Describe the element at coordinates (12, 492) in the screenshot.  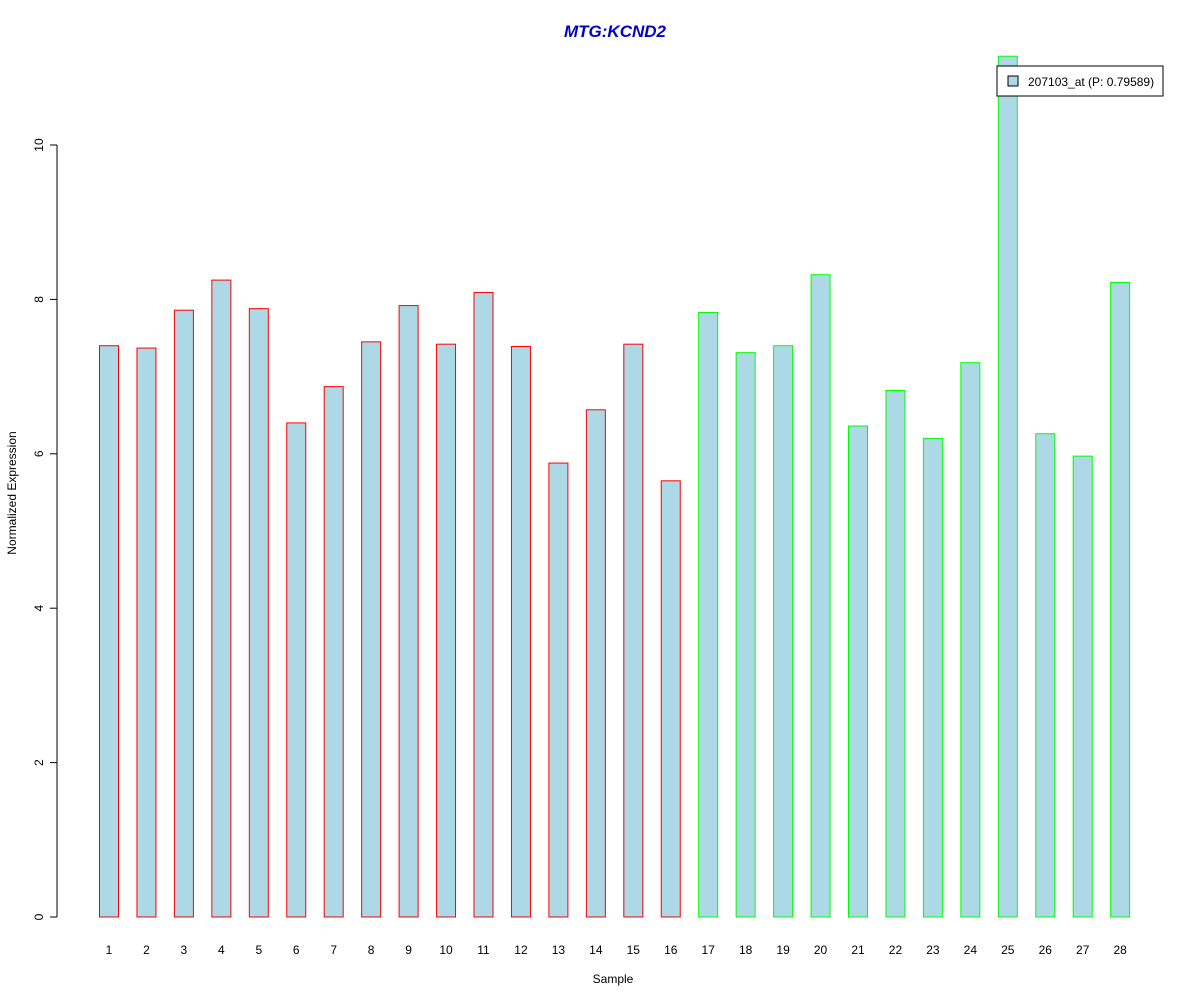
I see `y-axis-label: Normalized Expression` at that location.